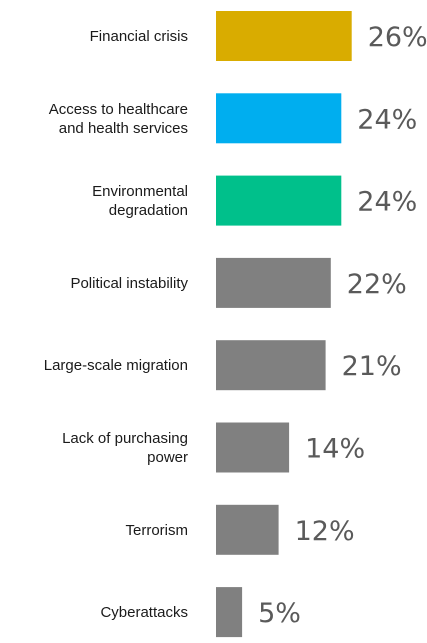 The image size is (427, 643). What do you see at coordinates (397, 37) in the screenshot?
I see `value-label-0: 26%` at bounding box center [397, 37].